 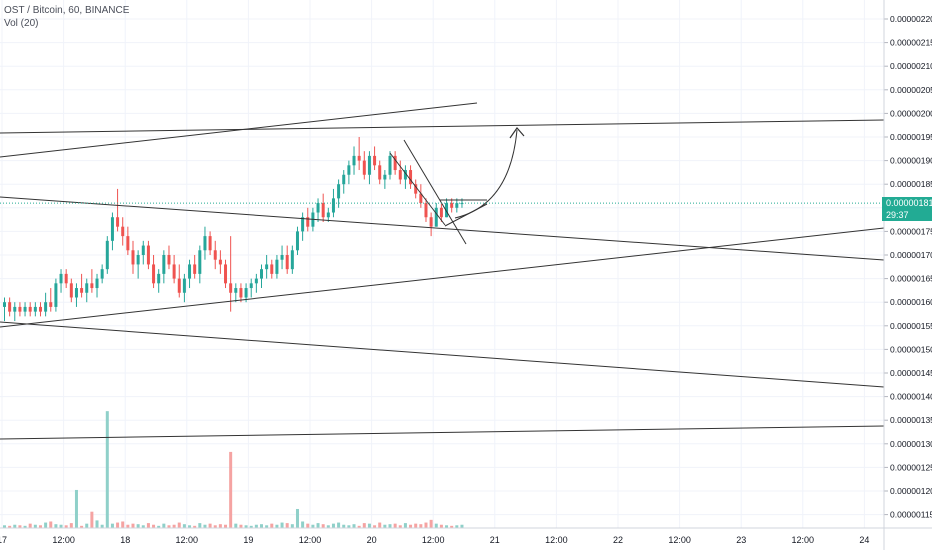 I want to click on flag-channel-upper, so click(x=417, y=189).